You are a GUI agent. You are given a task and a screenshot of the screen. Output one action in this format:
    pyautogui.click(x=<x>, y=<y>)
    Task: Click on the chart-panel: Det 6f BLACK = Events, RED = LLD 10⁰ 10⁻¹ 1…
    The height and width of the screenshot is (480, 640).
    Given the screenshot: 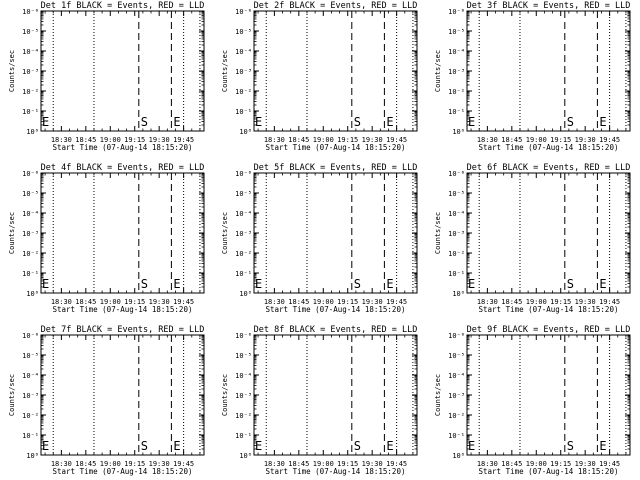 What is the action you would take?
    pyautogui.click(x=532, y=238)
    